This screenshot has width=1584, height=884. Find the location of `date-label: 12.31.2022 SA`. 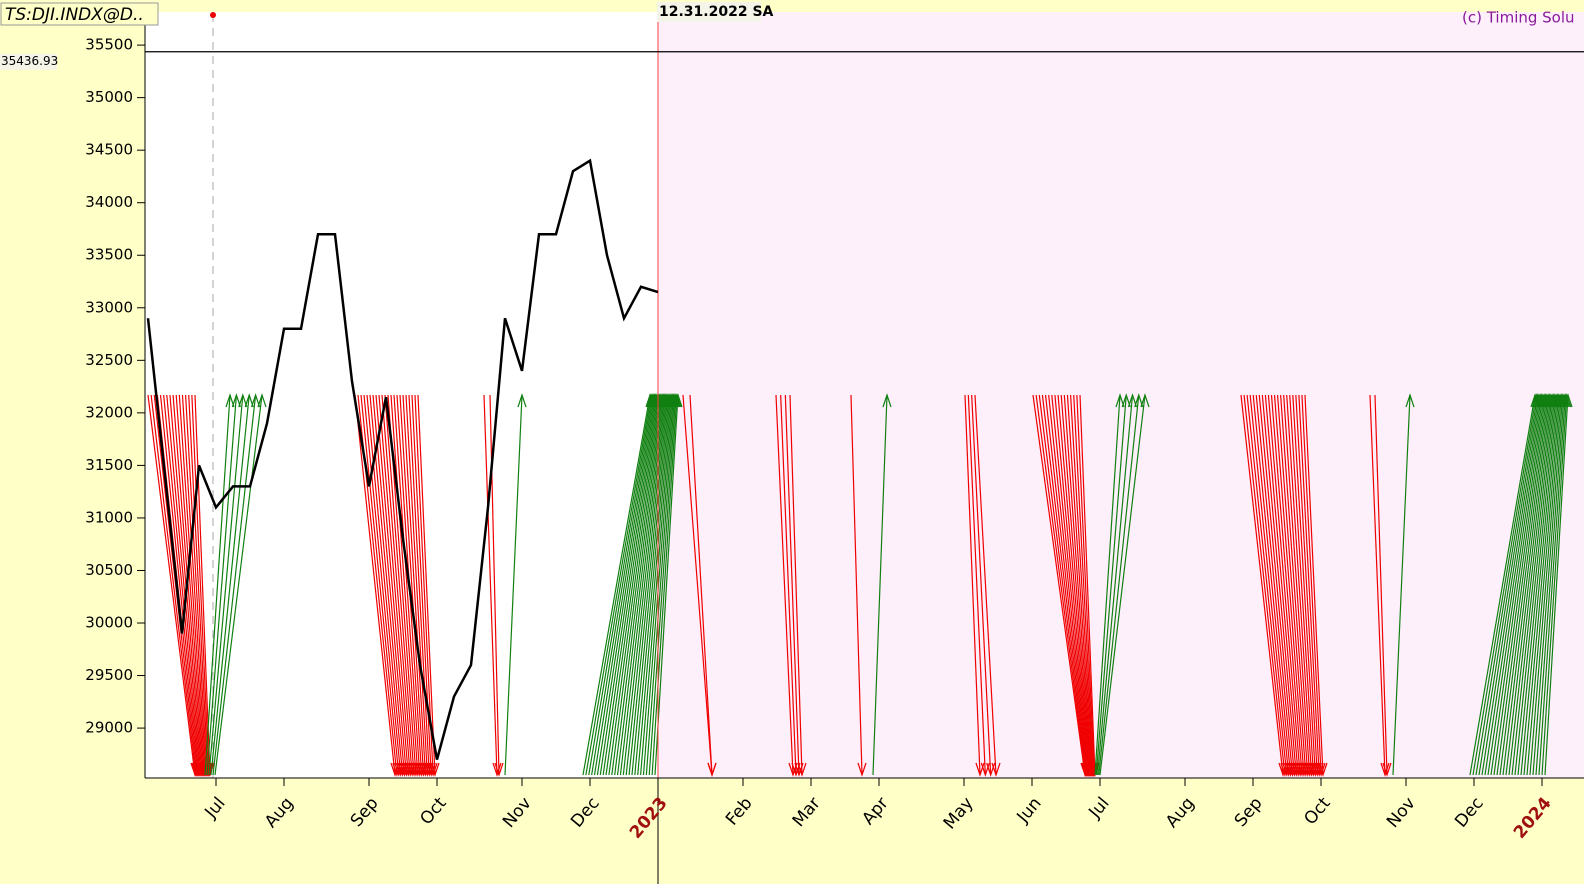

date-label: 12.31.2022 SA is located at coordinates (716, 12).